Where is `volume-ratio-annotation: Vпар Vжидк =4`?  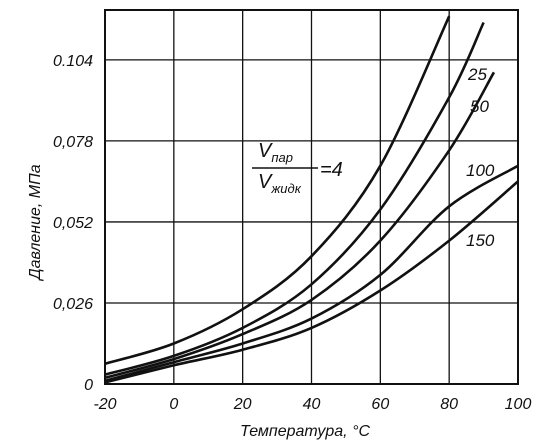
volume-ratio-annotation: Vпар Vжидк =4 is located at coordinates (297, 168).